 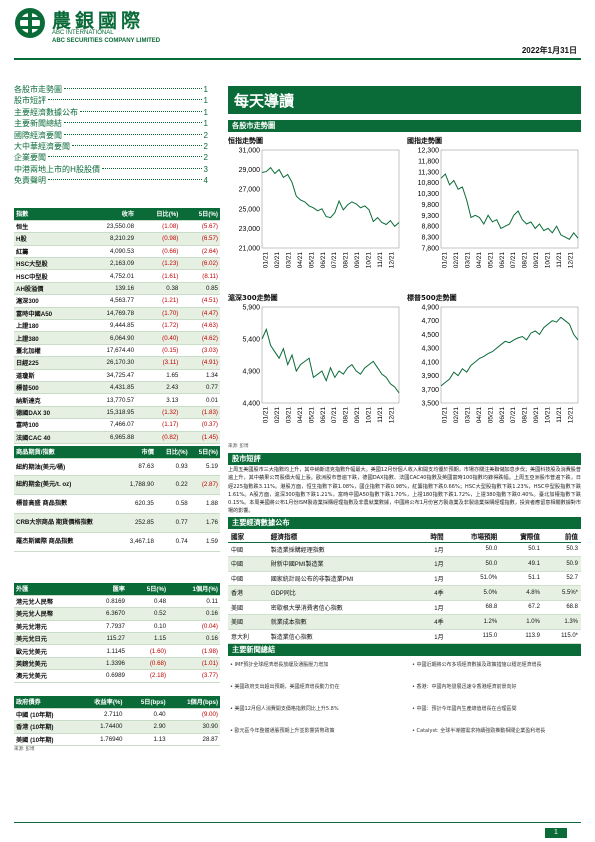 What do you see at coordinates (464, 709) in the screenshot?
I see `news-item: • 中國：預計今年國內生產總值增長在合理區間` at bounding box center [464, 709].